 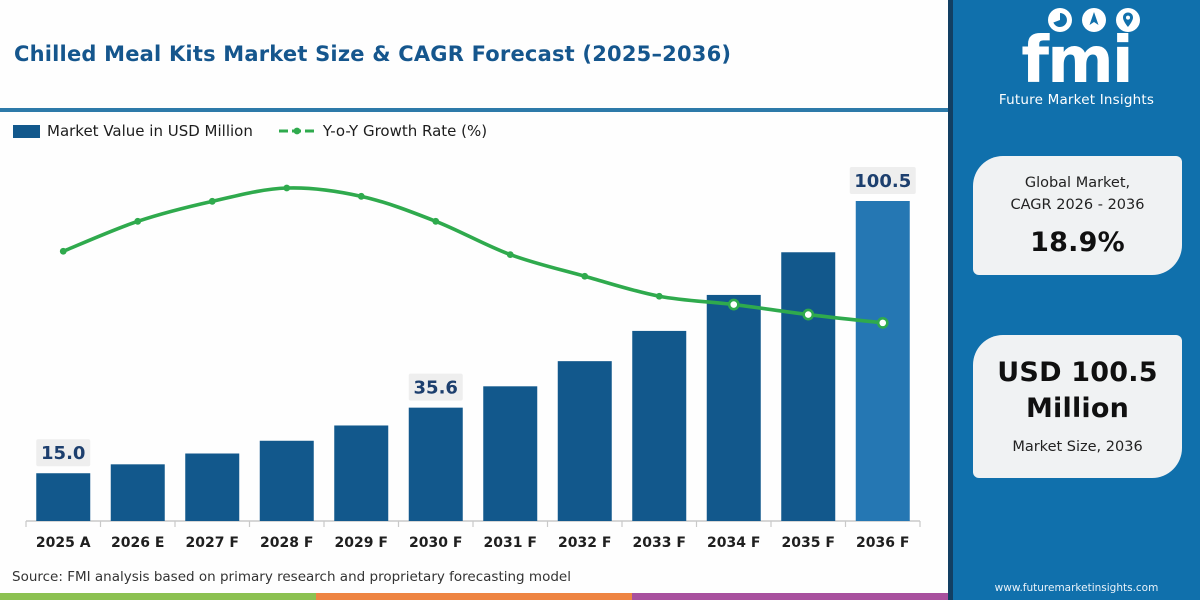 What do you see at coordinates (659, 425) in the screenshot?
I see `bar-2033F` at bounding box center [659, 425].